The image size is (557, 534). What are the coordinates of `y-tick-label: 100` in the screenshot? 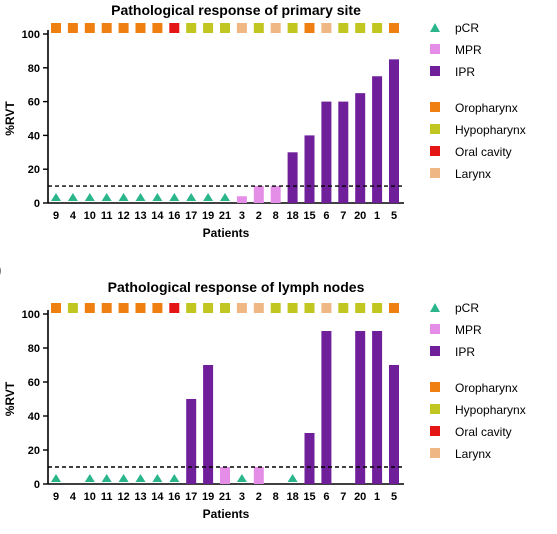 It's located at (31, 35).